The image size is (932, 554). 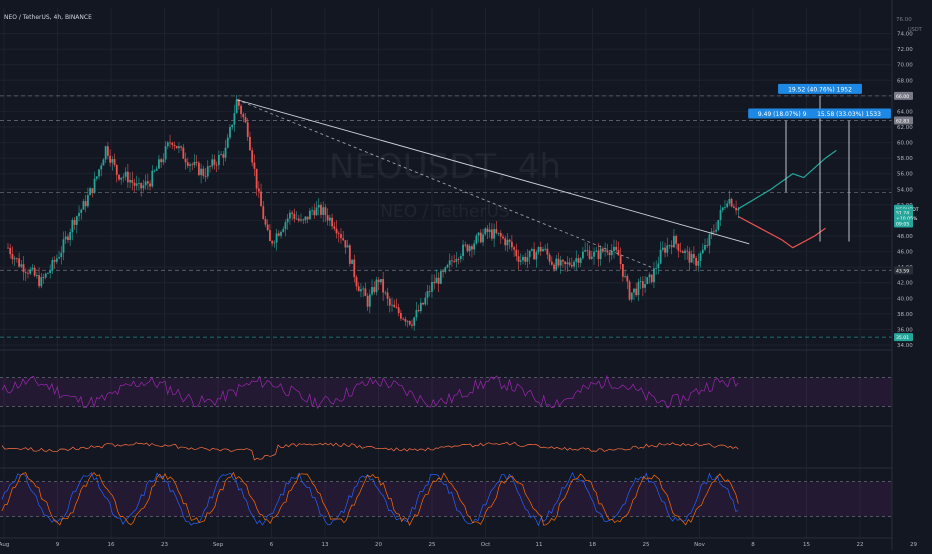 I want to click on time-tick-label: 25, so click(x=646, y=545).